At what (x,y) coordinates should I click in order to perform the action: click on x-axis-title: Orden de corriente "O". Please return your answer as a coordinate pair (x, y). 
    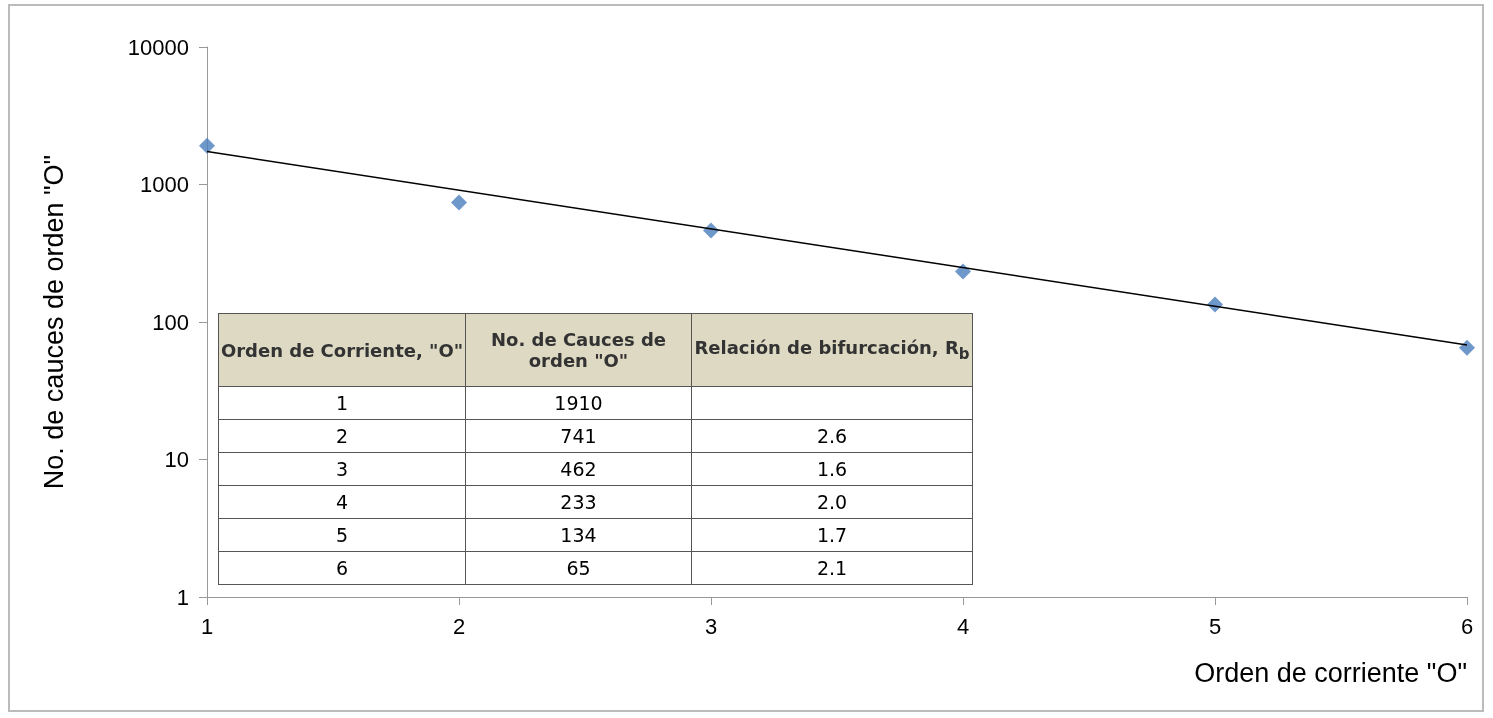
    Looking at the image, I should click on (1330, 672).